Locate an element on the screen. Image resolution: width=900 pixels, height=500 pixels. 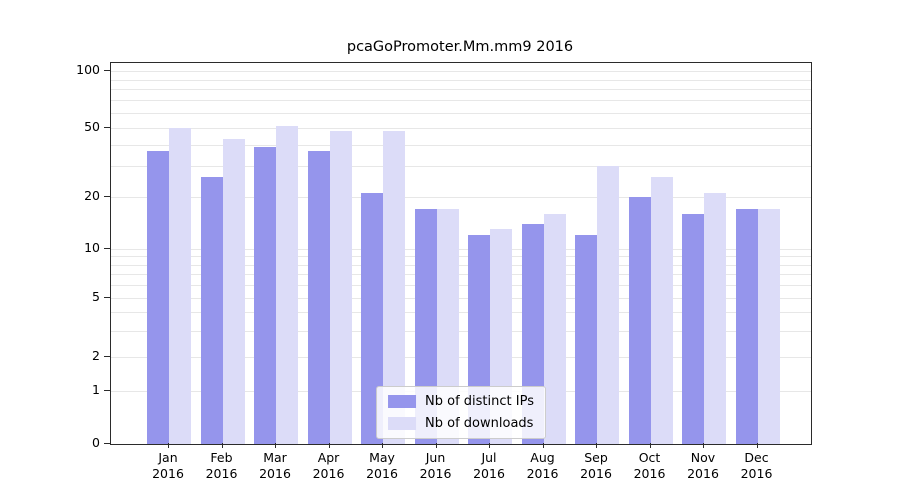
x-tick-label-aug: Aug 2016 is located at coordinates (543, 466).